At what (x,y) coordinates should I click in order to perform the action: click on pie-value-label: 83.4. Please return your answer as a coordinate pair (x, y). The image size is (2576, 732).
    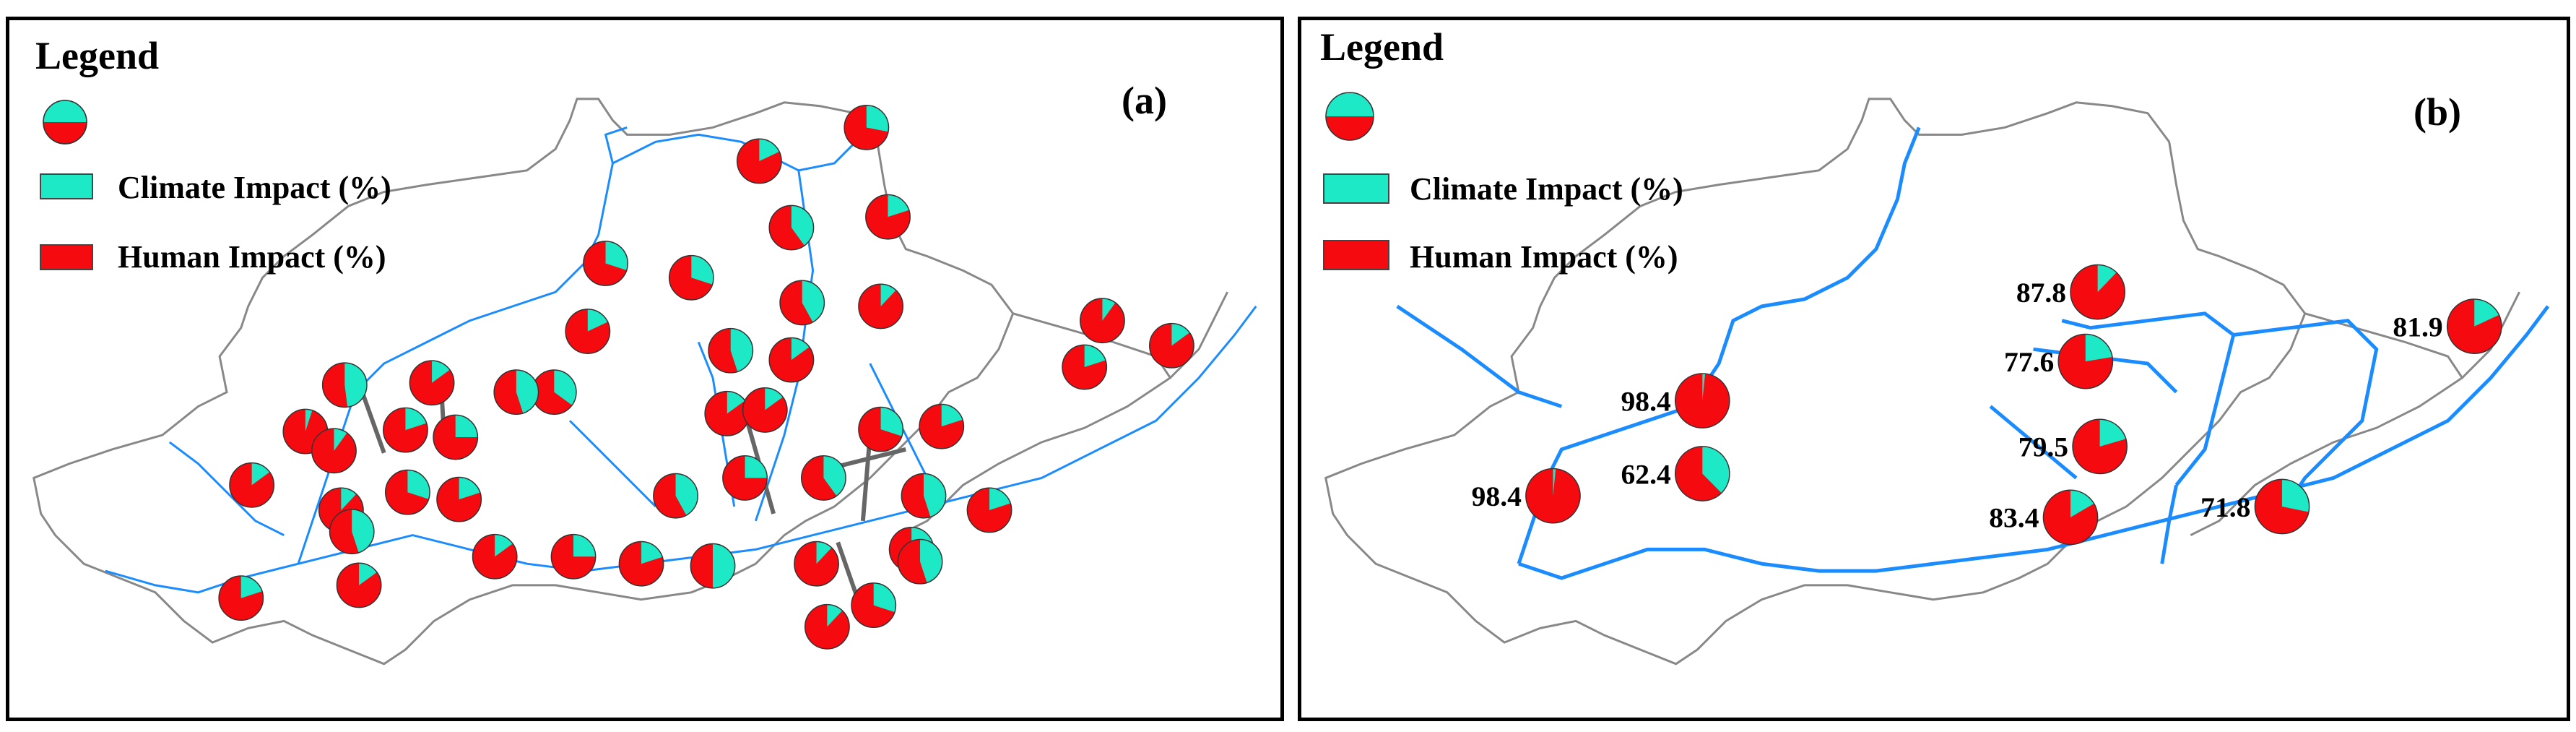
    Looking at the image, I should click on (2014, 518).